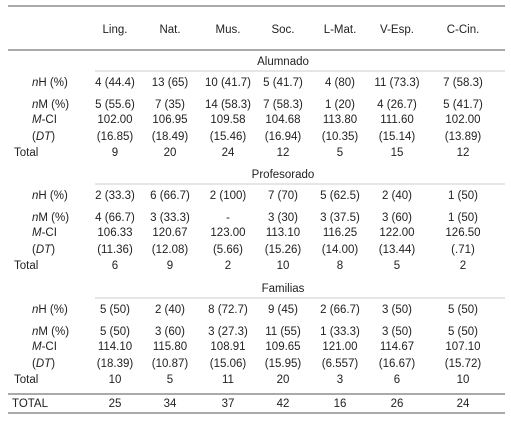 The width and height of the screenshot is (511, 422). I want to click on section-title: Profesorado, so click(283, 175).